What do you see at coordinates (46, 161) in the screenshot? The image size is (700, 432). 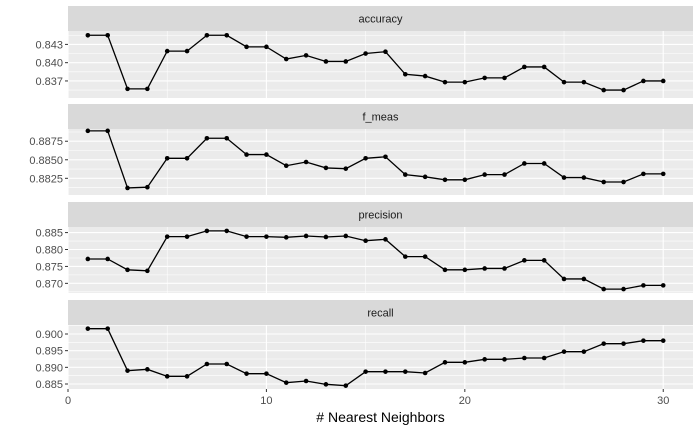 I see `y-tick-label: 0.8850` at bounding box center [46, 161].